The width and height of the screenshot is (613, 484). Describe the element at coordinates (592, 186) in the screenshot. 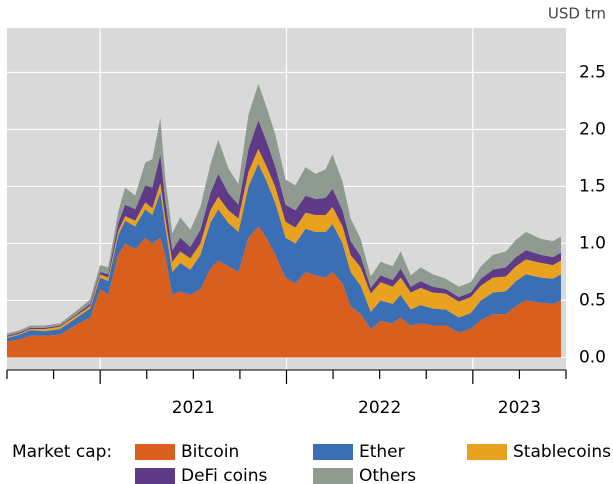

I see `y-tick-label: 1.5` at that location.